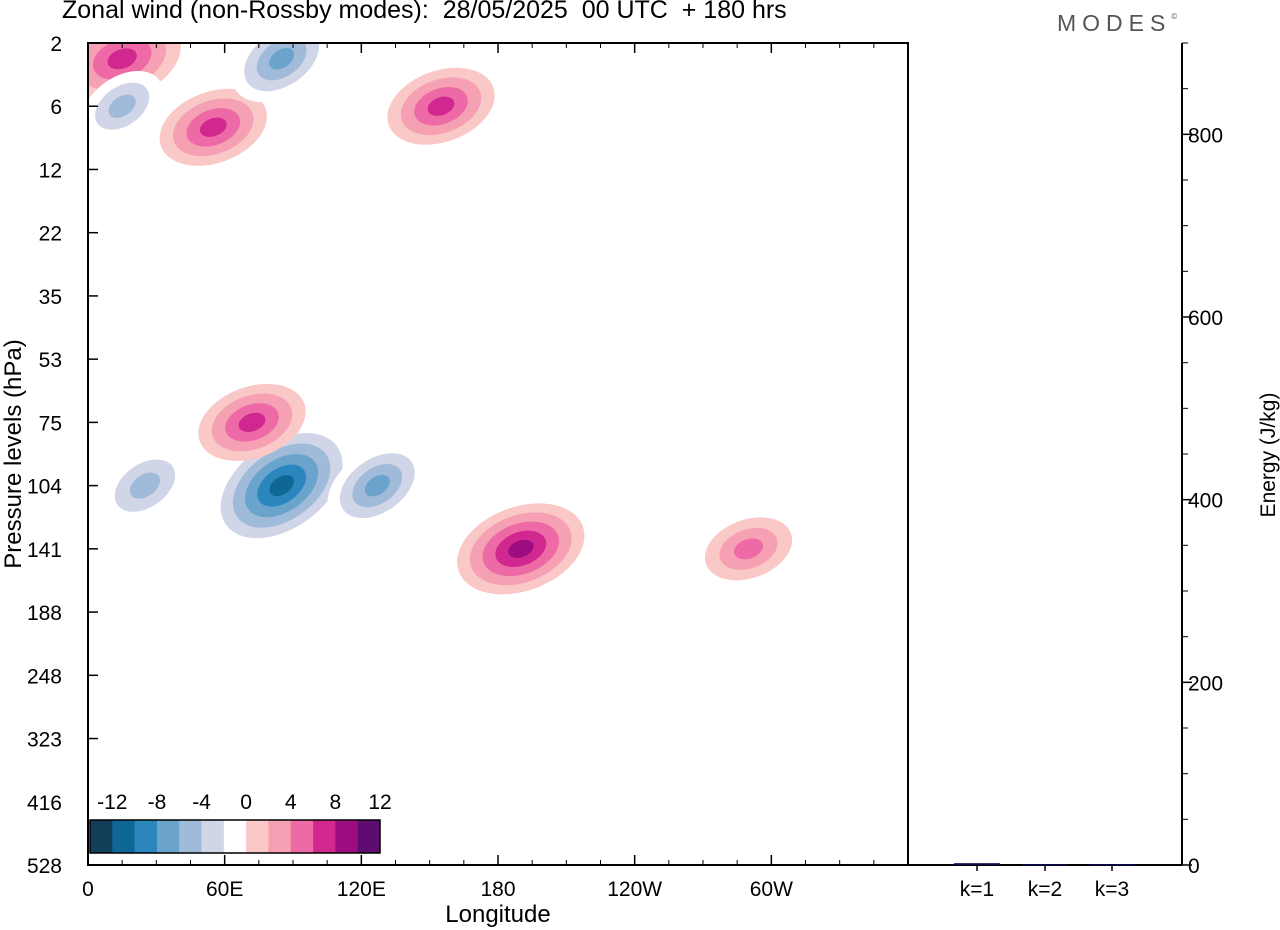 The width and height of the screenshot is (1280, 930). Describe the element at coordinates (50, 170) in the screenshot. I see `y-tick-label: 12` at that location.